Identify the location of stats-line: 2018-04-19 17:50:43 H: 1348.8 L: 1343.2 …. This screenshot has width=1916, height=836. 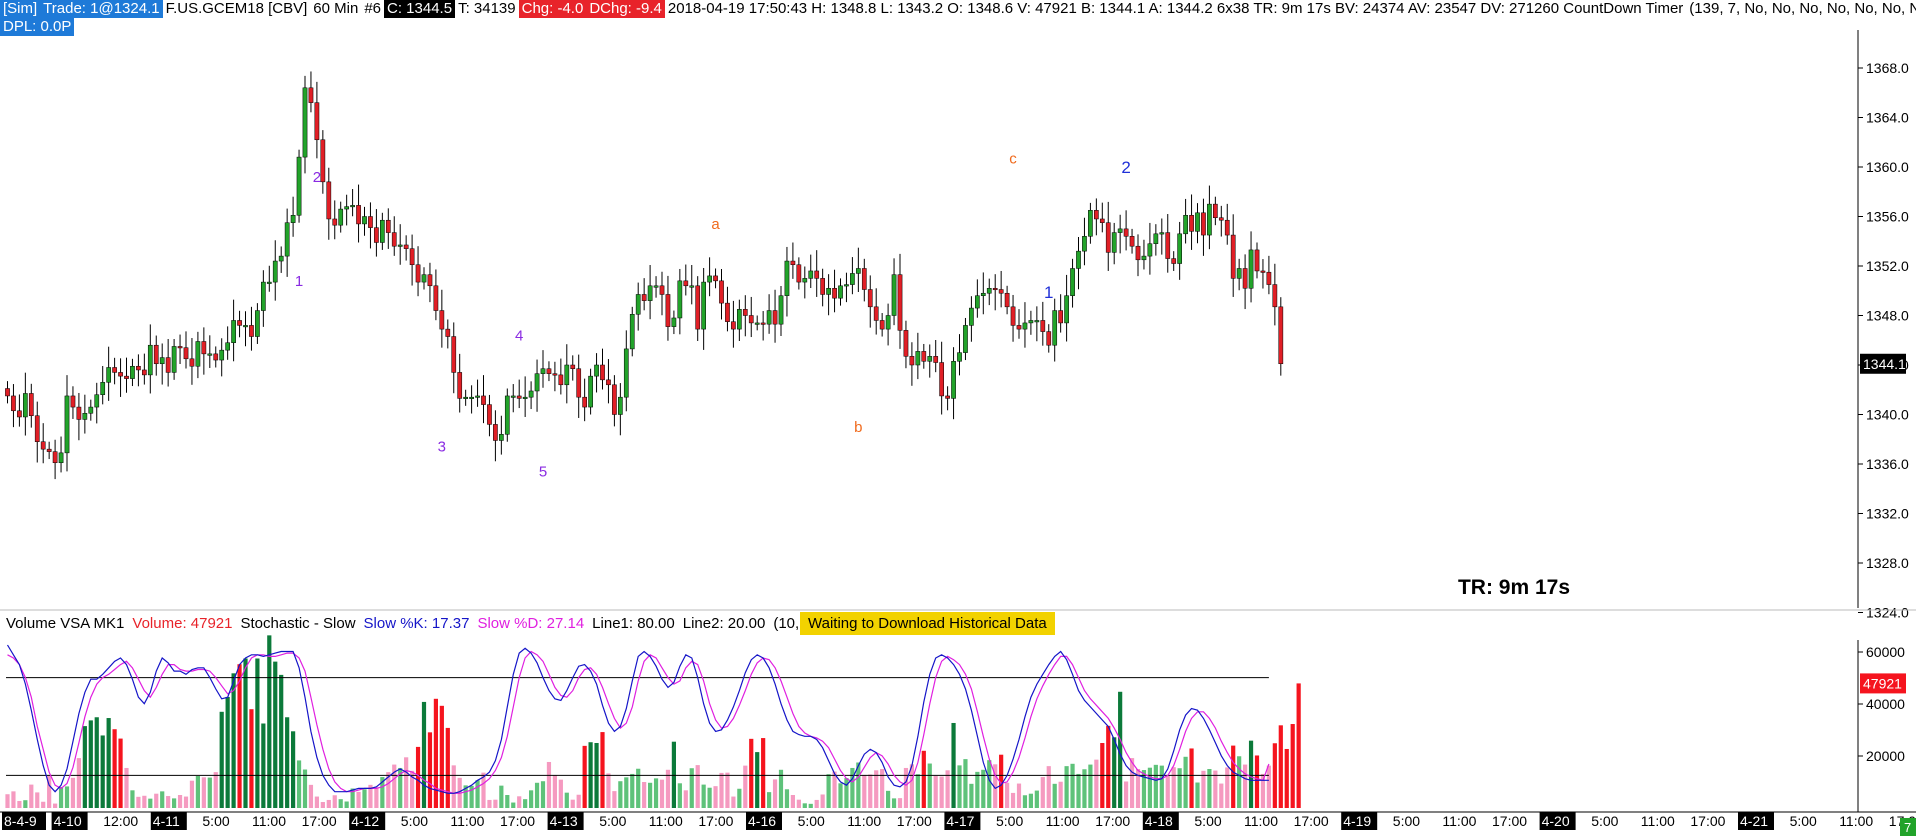
(1175, 8).